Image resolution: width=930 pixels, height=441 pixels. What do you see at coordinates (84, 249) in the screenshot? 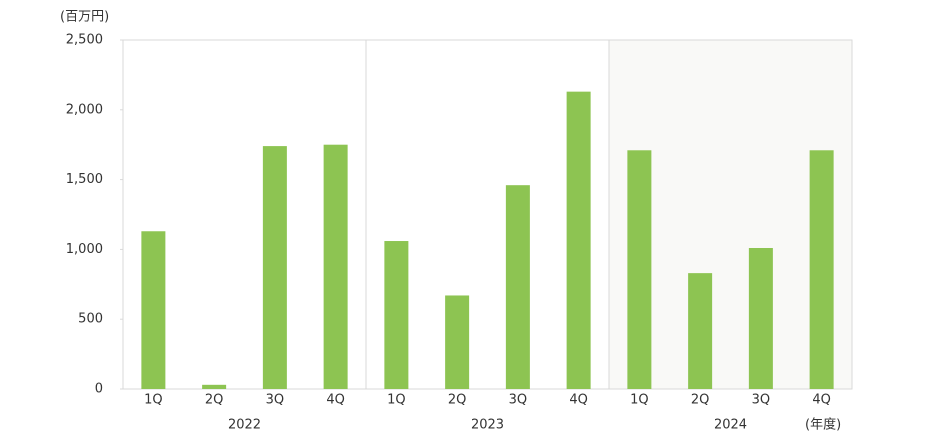
I see `y-tick-label: 1,000` at bounding box center [84, 249].